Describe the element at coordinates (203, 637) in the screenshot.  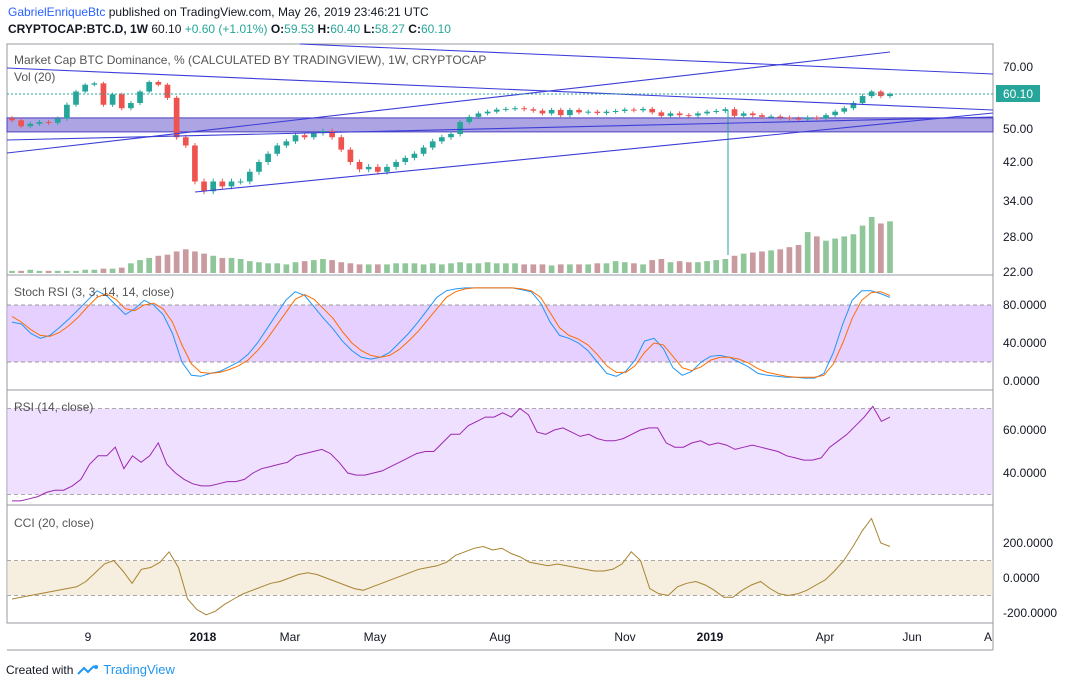
I see `time-tick-label: 2018` at that location.